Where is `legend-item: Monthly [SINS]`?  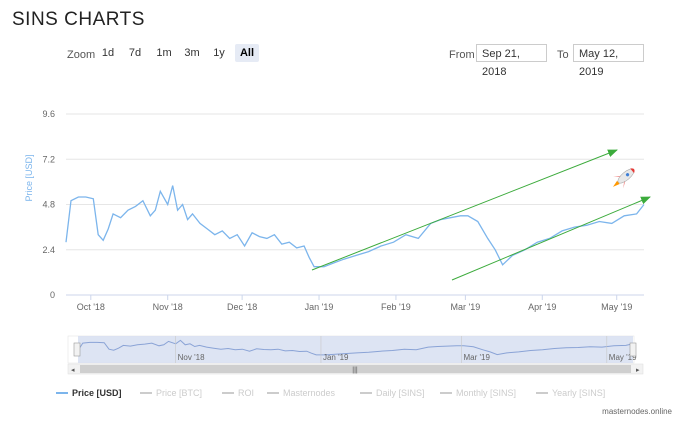
legend-item: Monthly [SINS] is located at coordinates (478, 393).